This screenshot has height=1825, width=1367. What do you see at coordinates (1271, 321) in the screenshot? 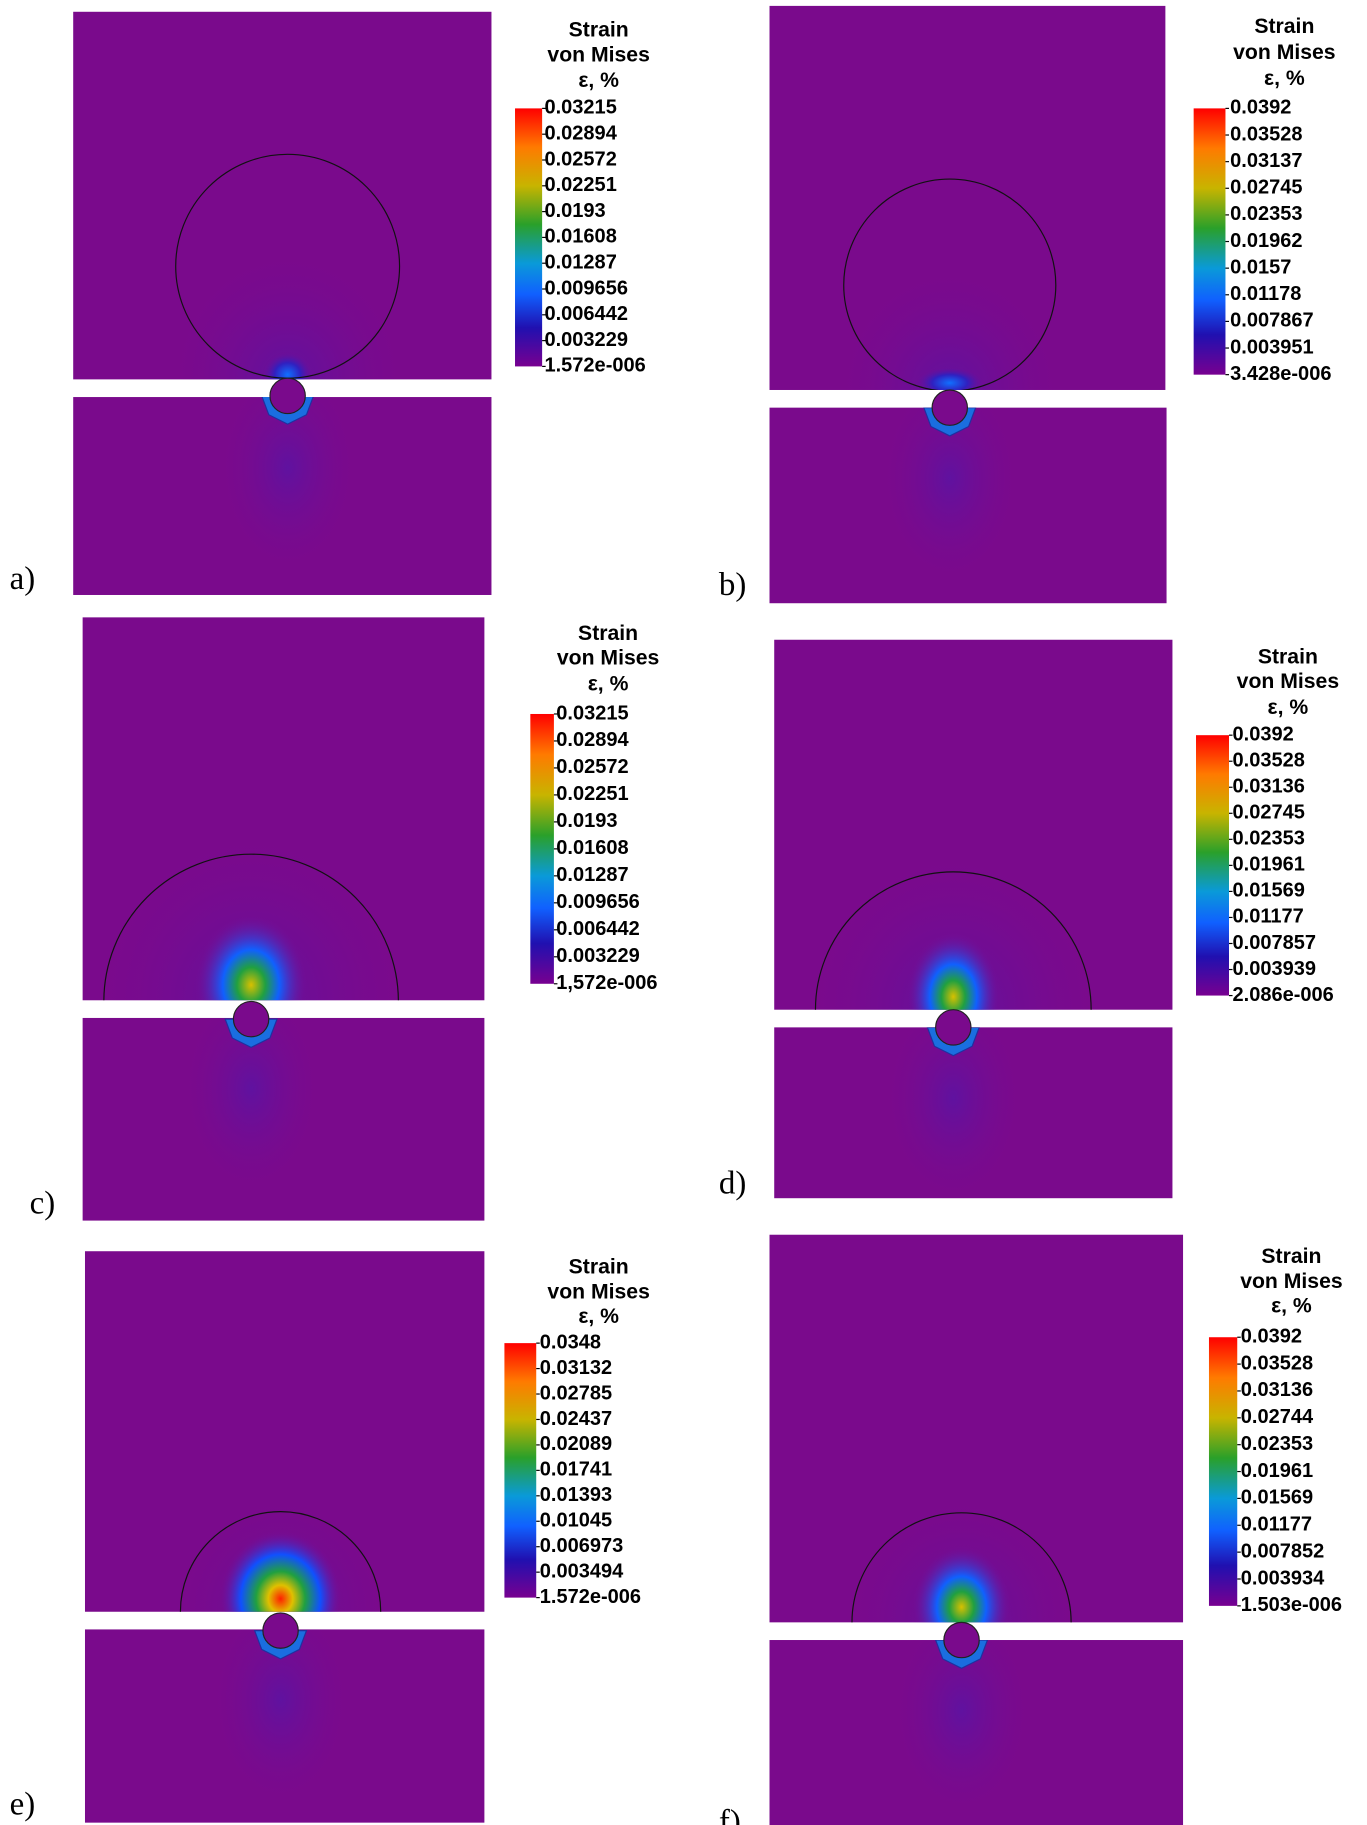
I see `legend-tick-label: 0.007867` at bounding box center [1271, 321].